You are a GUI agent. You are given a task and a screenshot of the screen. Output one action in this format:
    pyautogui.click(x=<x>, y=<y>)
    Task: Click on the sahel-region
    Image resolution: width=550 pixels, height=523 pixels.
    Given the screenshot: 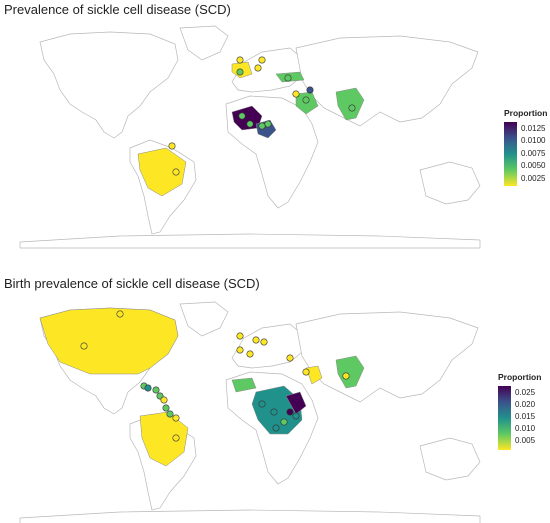 What is the action you would take?
    pyautogui.click(x=244, y=385)
    